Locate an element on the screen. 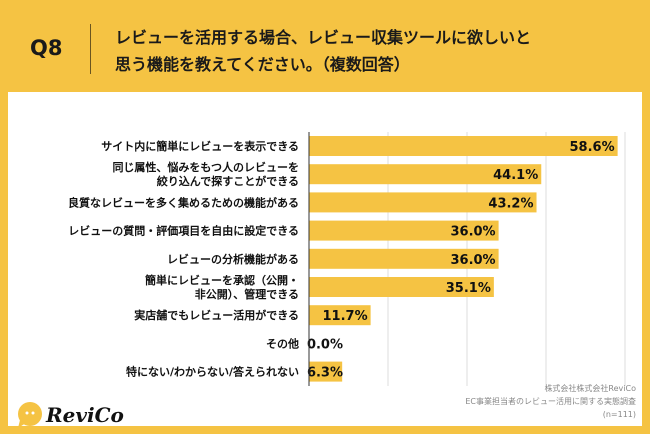  category-label: その他 is located at coordinates (282, 343).